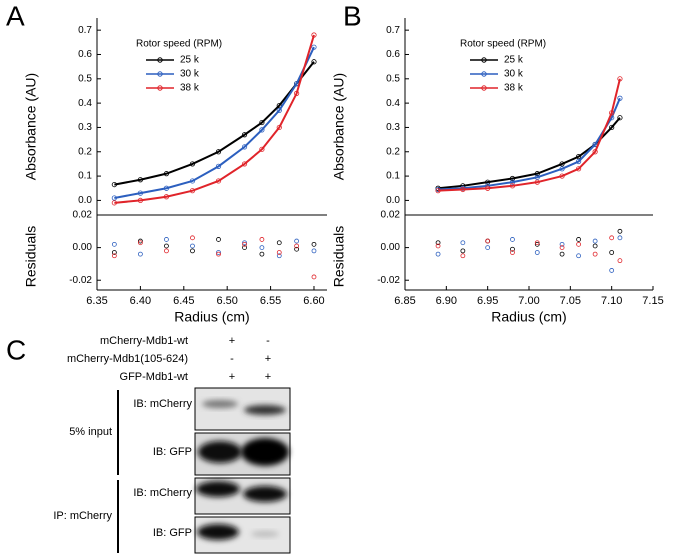 The width and height of the screenshot is (683, 555). I want to click on treatment-label: GFP-Mdb1-wt, so click(154, 377).